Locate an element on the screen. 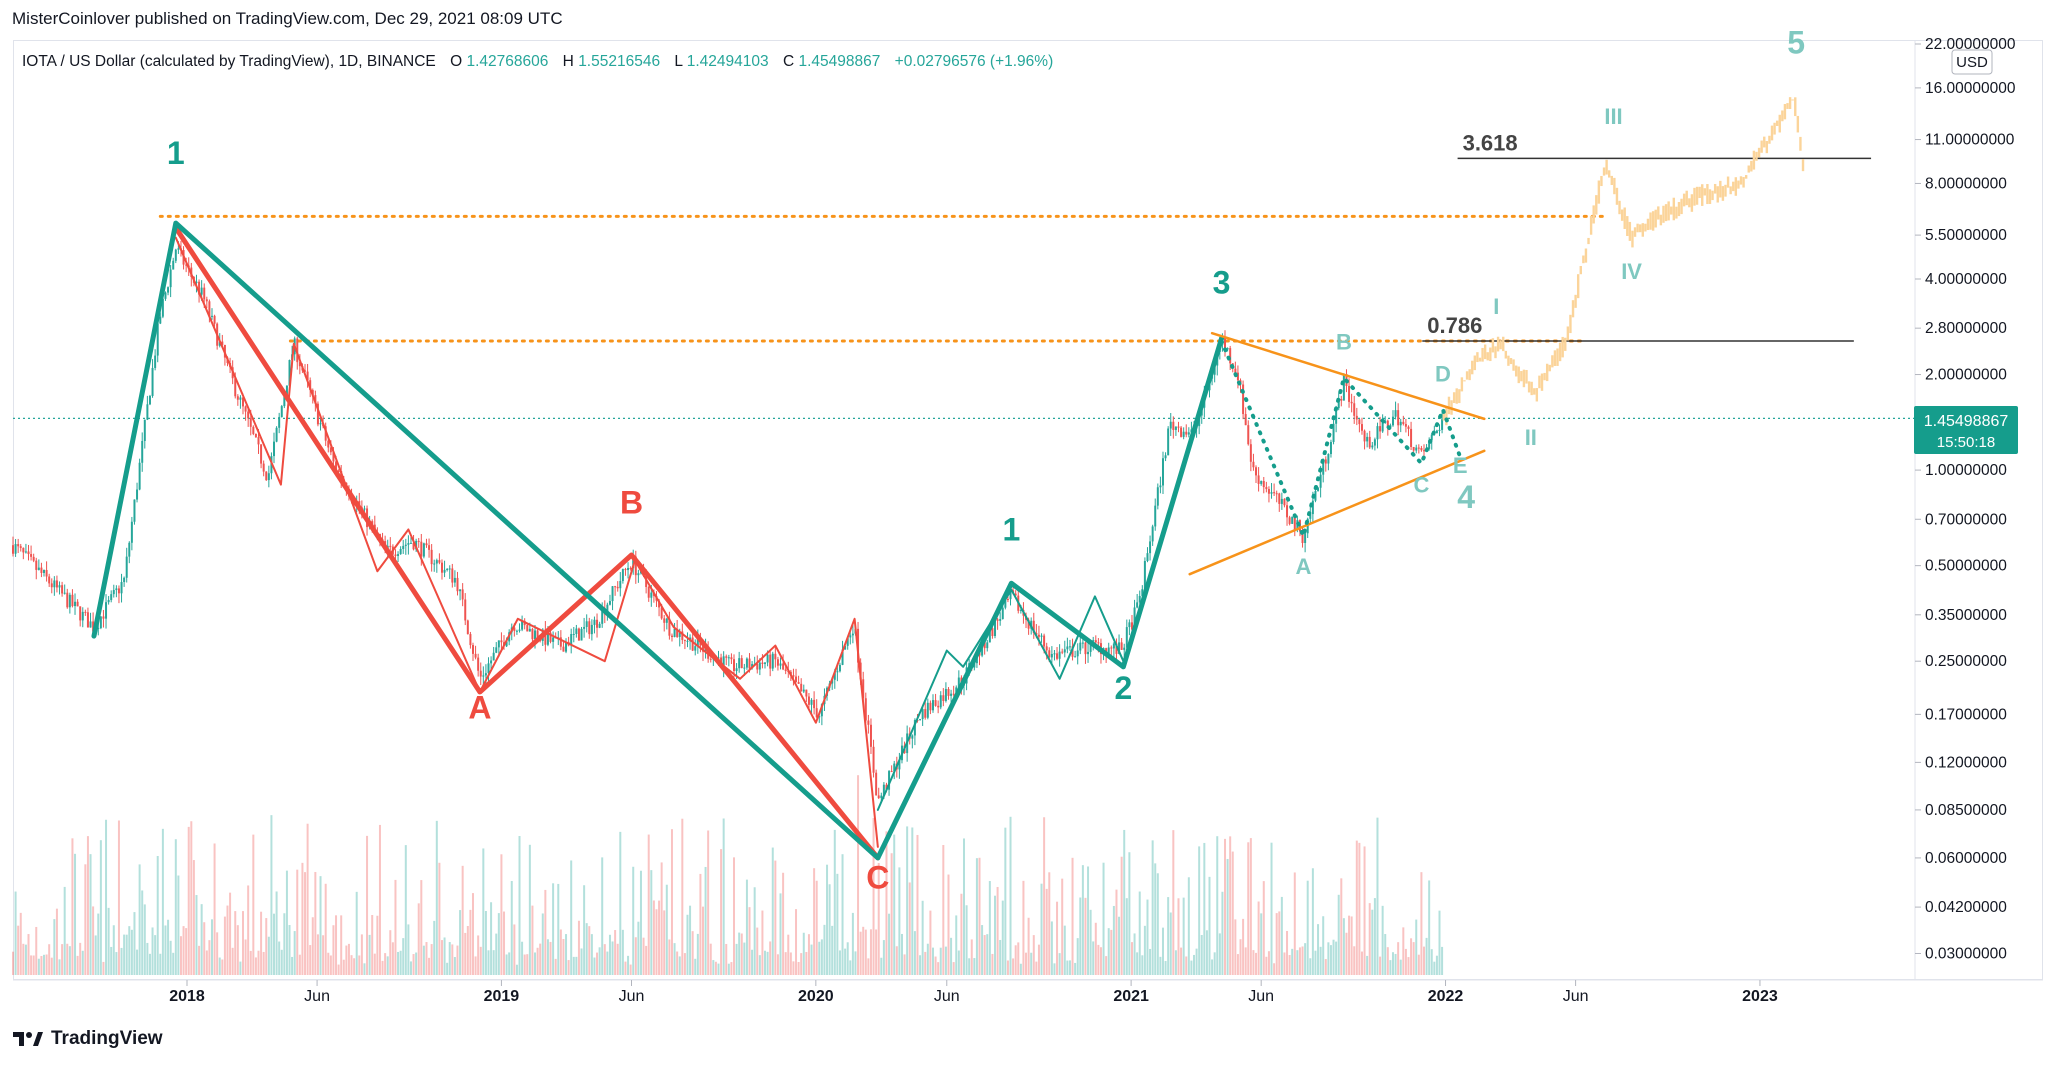 Image resolution: width=2048 pixels, height=1065 pixels. legend-high-label: H is located at coordinates (568, 61).